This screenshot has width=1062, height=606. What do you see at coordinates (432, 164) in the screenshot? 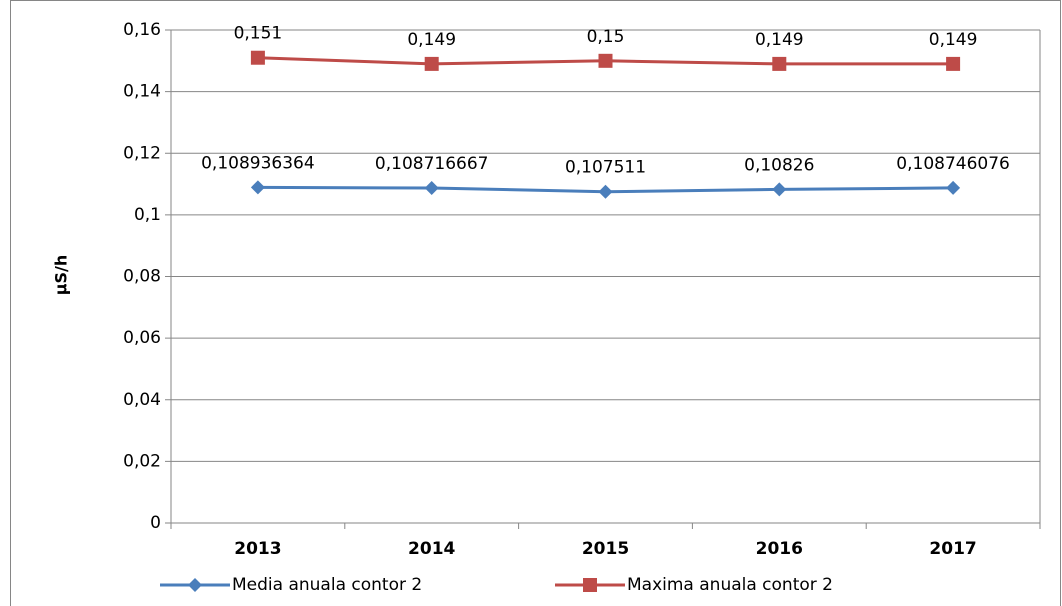
I see `data-label: 0,108716667` at bounding box center [432, 164].